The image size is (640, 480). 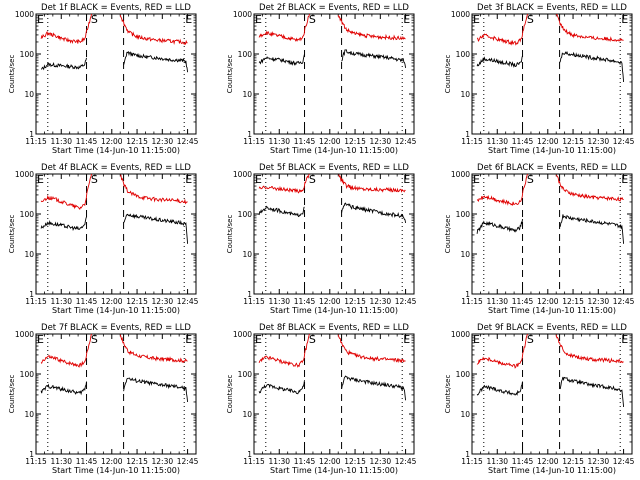 I want to click on panel-title: Det 1f BLACK = Events, RED = LLD, so click(x=116, y=8).